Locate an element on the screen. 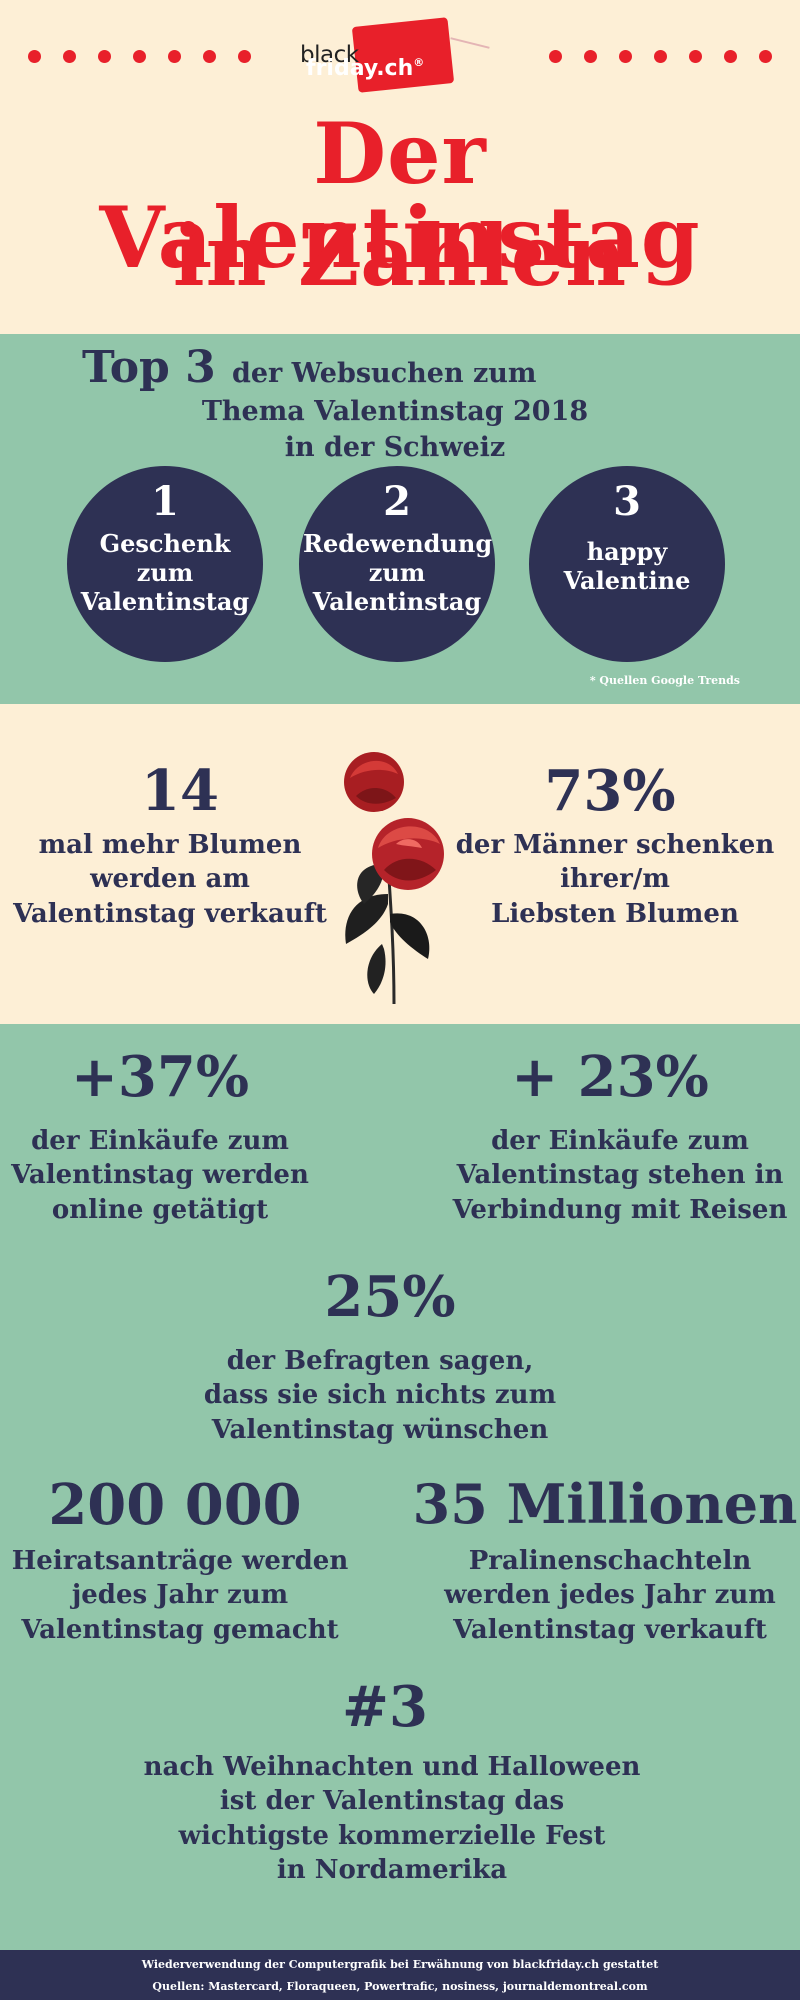  top3-heading-big: Top 3 is located at coordinates (149, 367).